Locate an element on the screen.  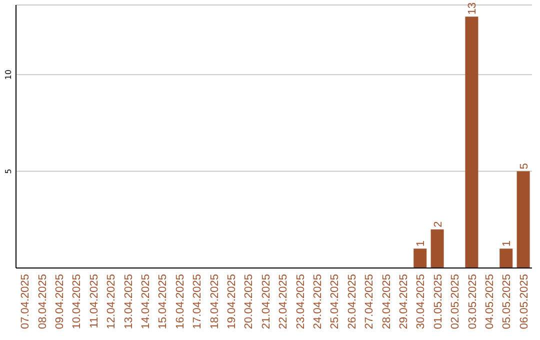
data-label: 13 is located at coordinates (472, 8).